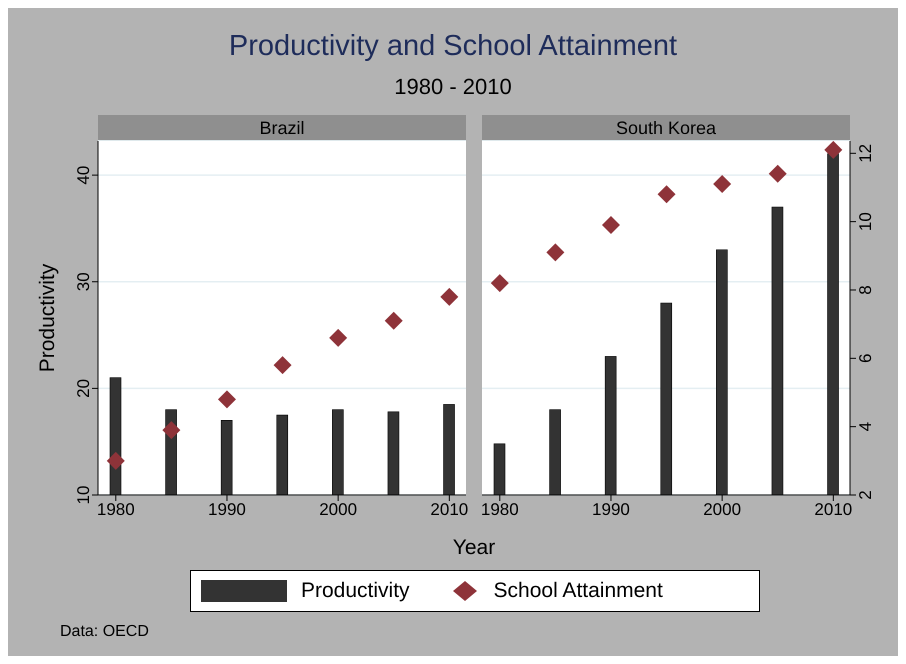  I want to click on legend-label: School Attainment, so click(578, 591).